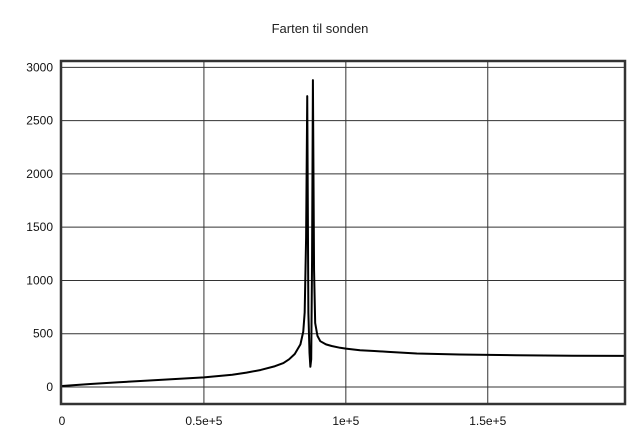 The height and width of the screenshot is (445, 640). I want to click on chart-title: Farten til sonden, so click(320, 28).